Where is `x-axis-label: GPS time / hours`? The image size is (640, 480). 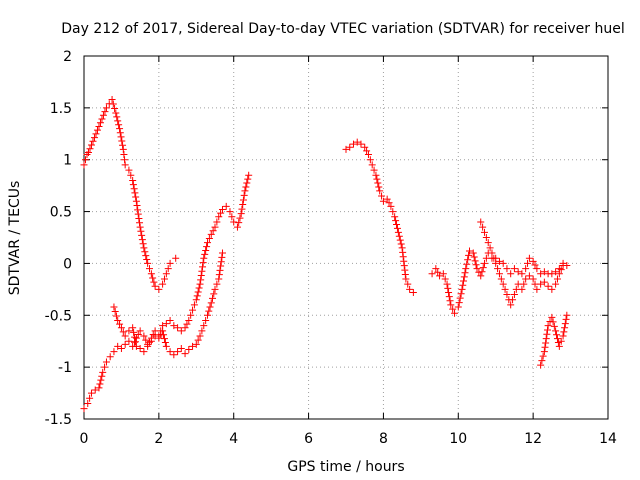
x-axis-label: GPS time / hours is located at coordinates (345, 467).